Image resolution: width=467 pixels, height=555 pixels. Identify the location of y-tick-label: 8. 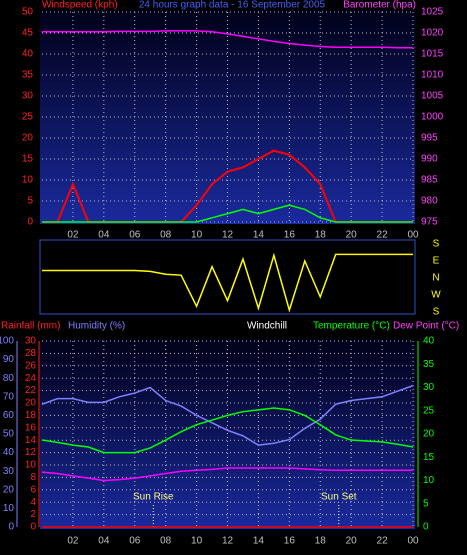
(33, 477).